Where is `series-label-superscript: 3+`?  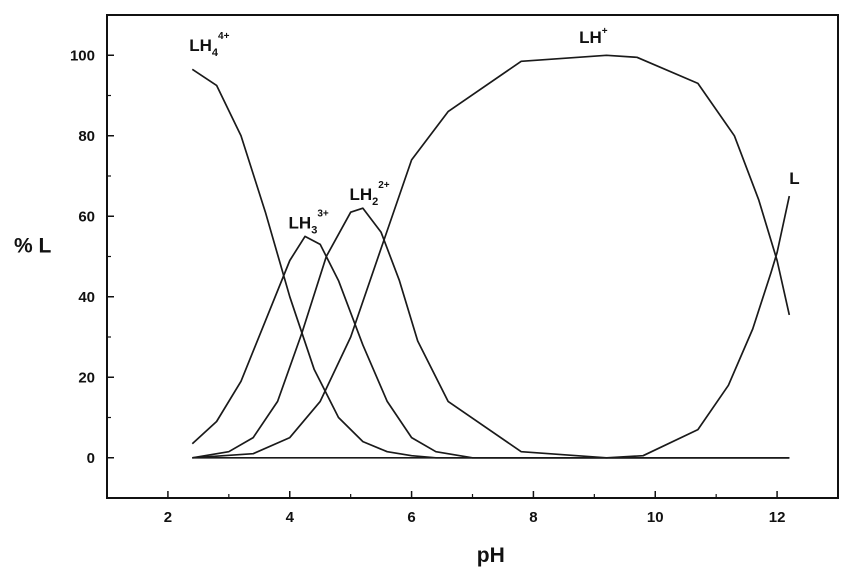 series-label-superscript: 3+ is located at coordinates (323, 213).